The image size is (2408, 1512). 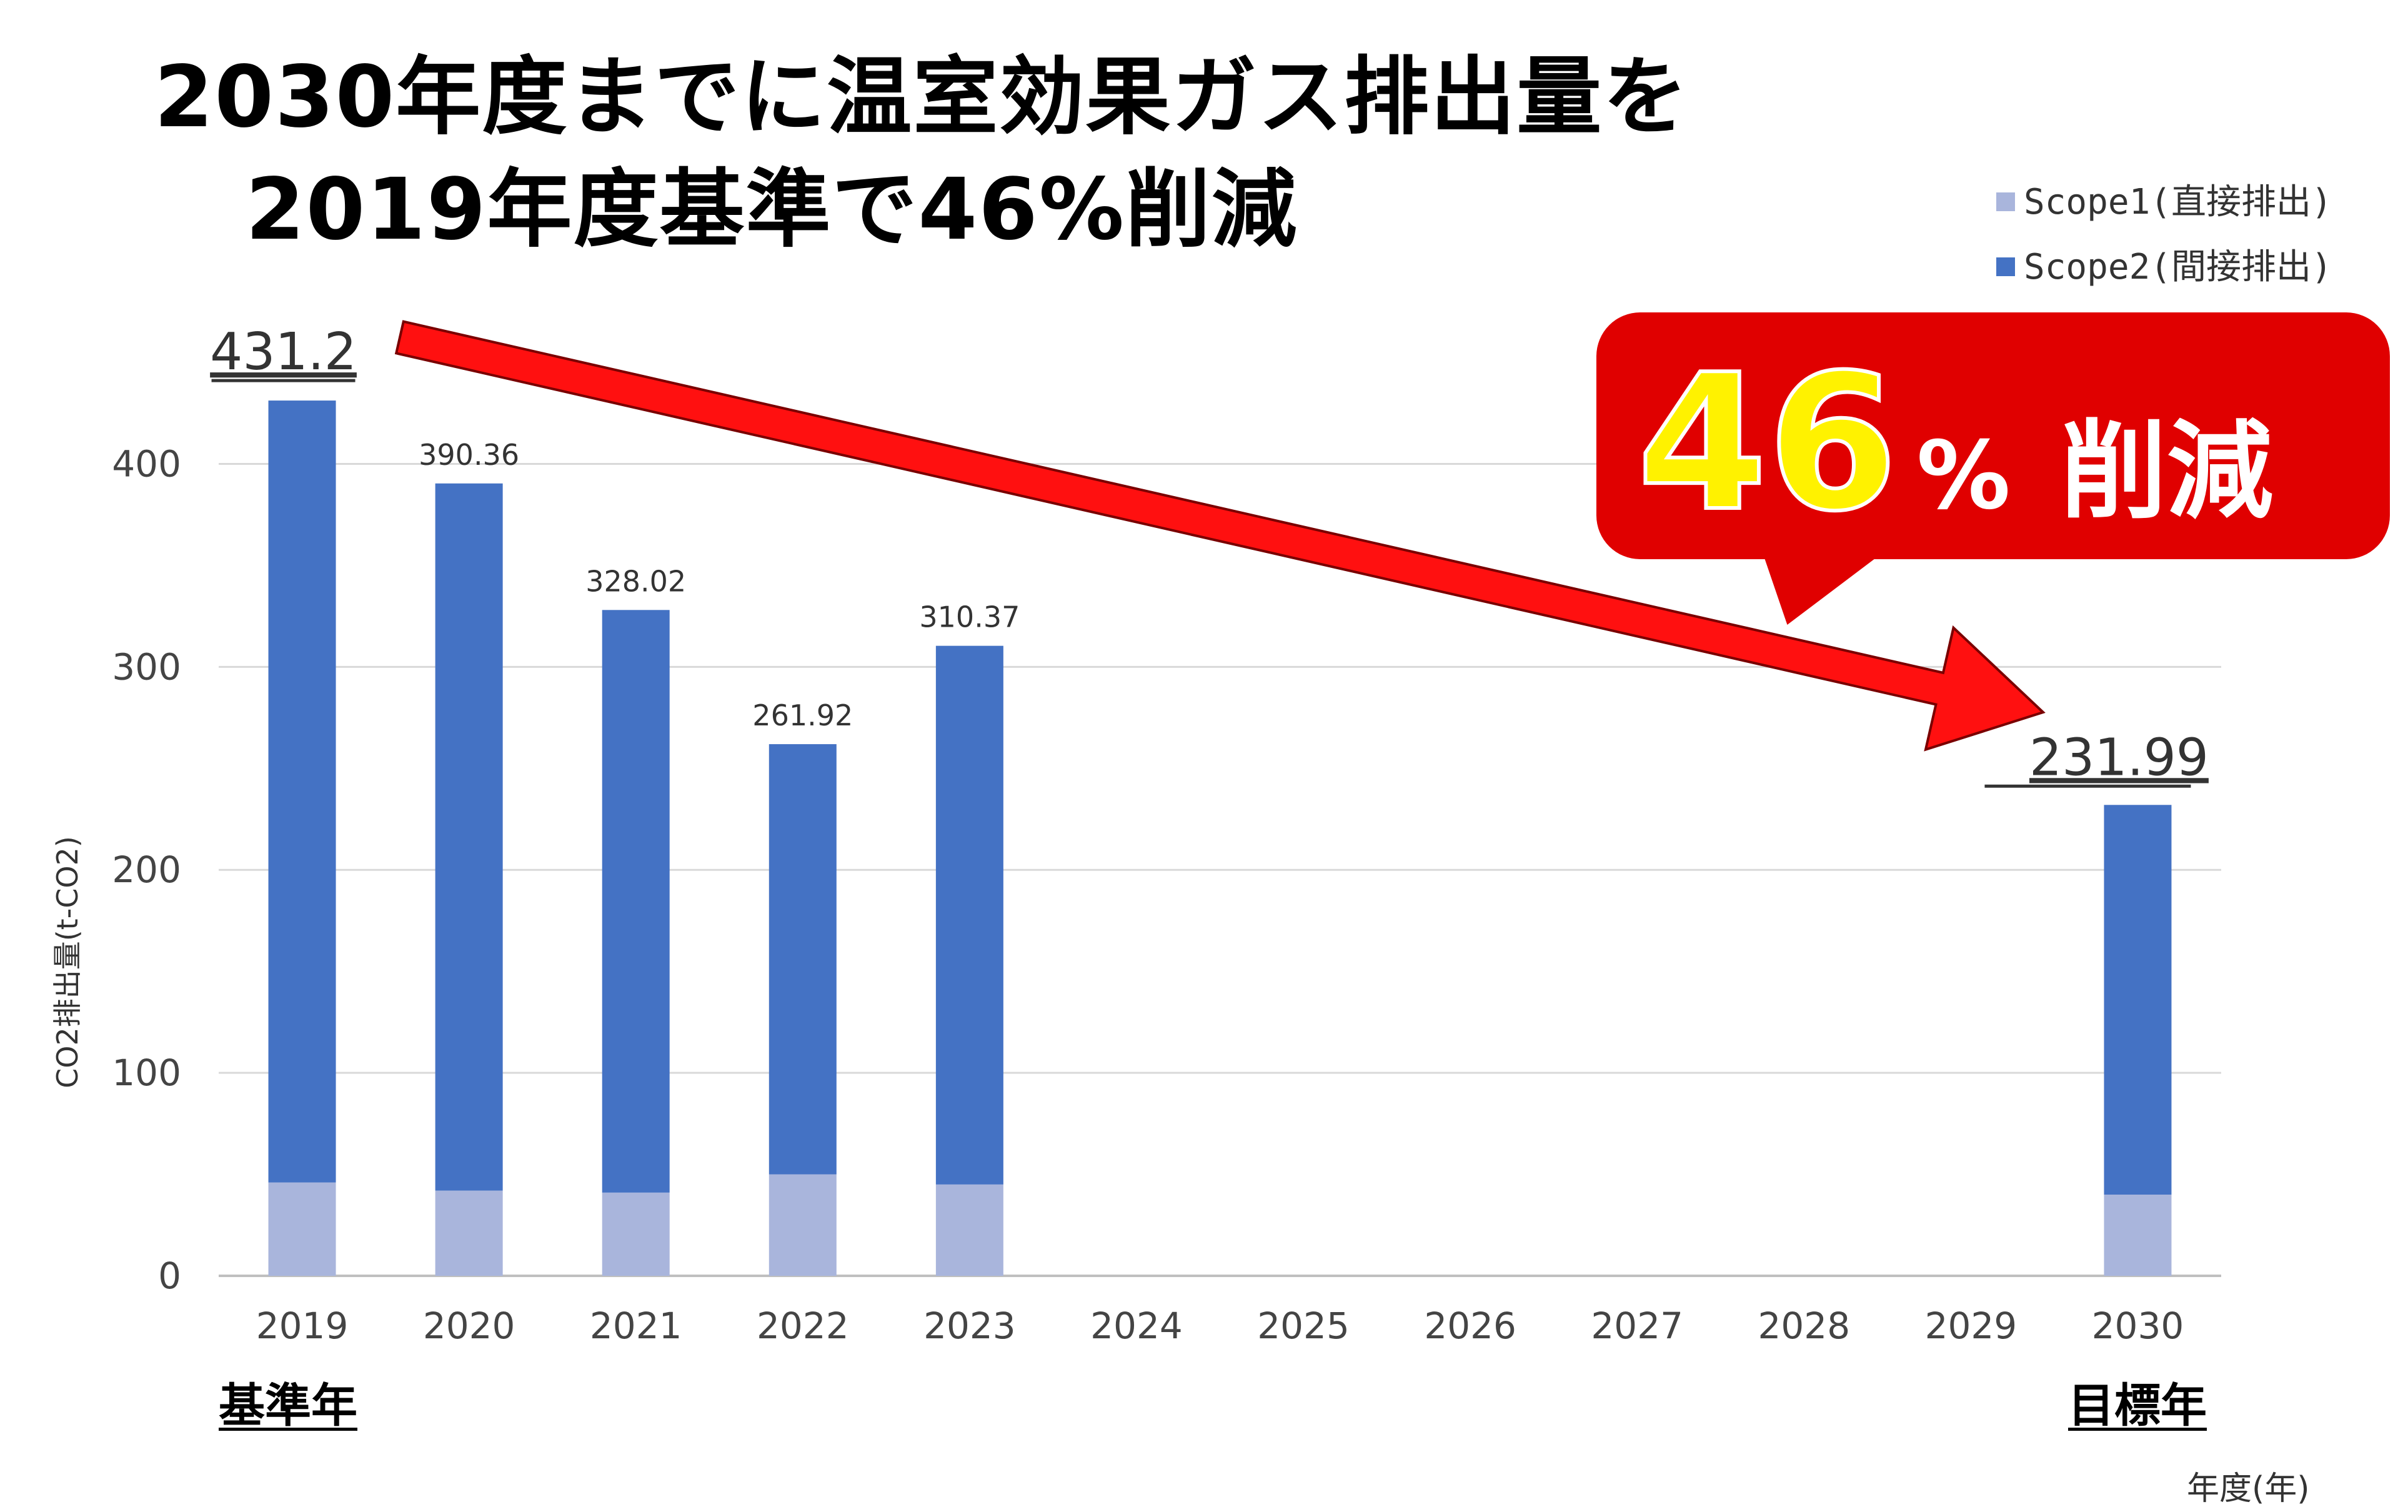 I want to click on x-tick-label-2022: 2022, so click(x=803, y=1326).